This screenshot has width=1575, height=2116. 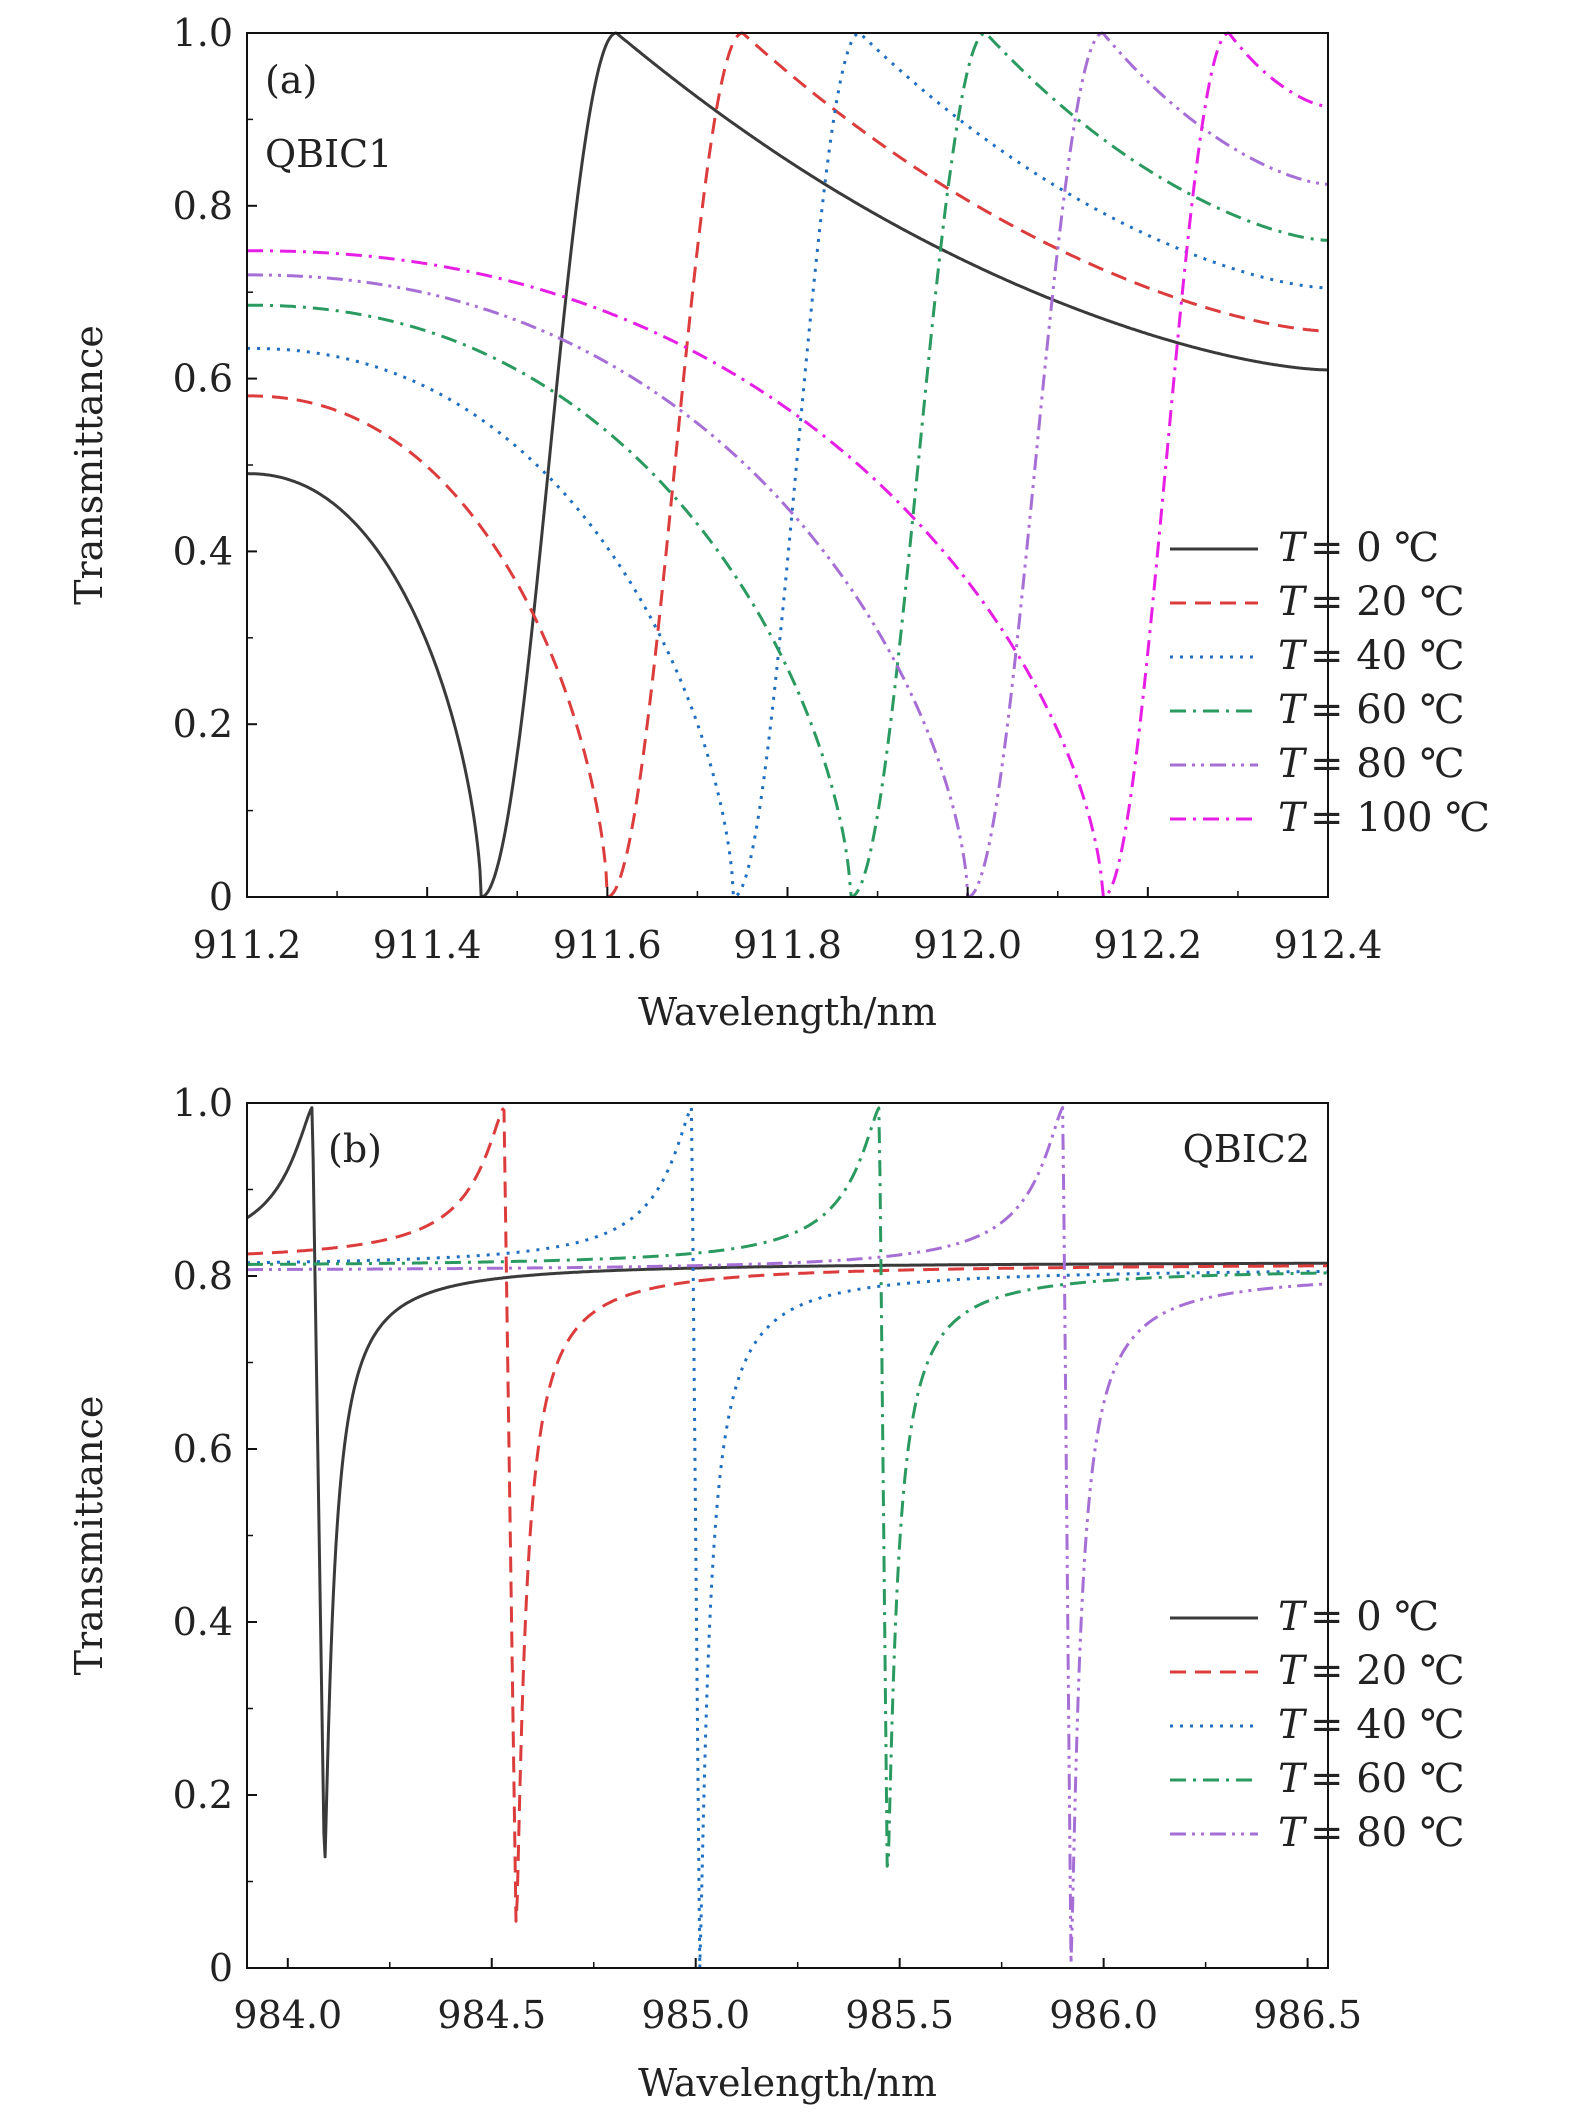 What do you see at coordinates (1293, 1833) in the screenshot?
I see `panel-b-legend-symbol-4: T` at bounding box center [1293, 1833].